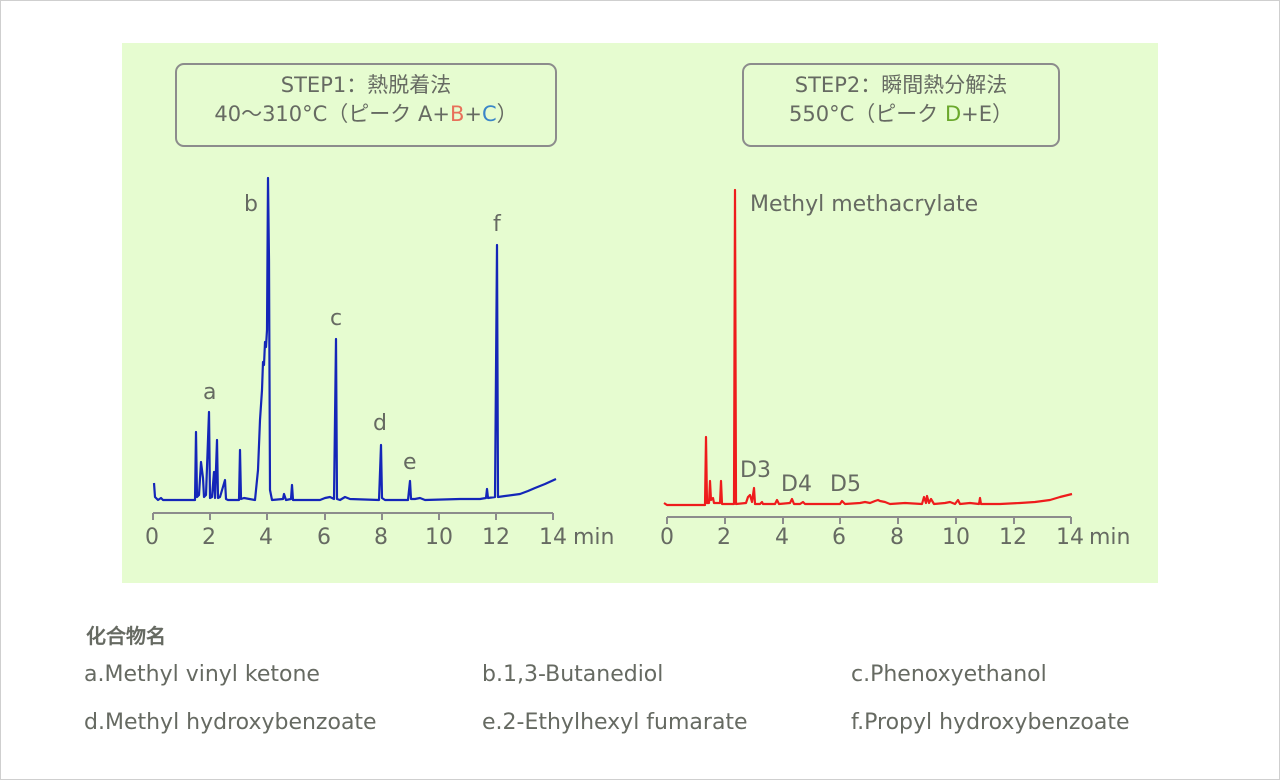 This screenshot has height=780, width=1280. I want to click on peak-label-f: f, so click(497, 224).